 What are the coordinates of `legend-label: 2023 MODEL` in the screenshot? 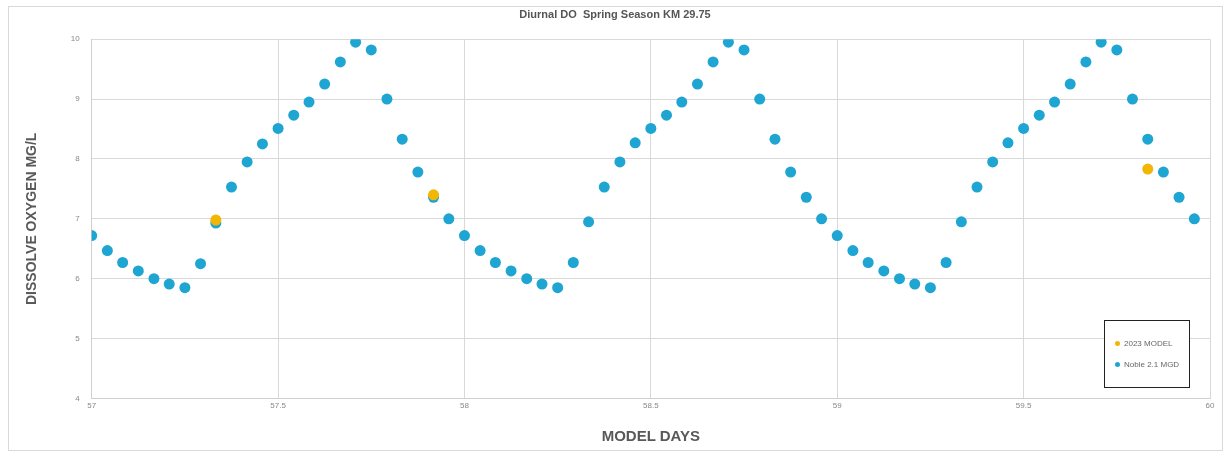 It's located at (1148, 344).